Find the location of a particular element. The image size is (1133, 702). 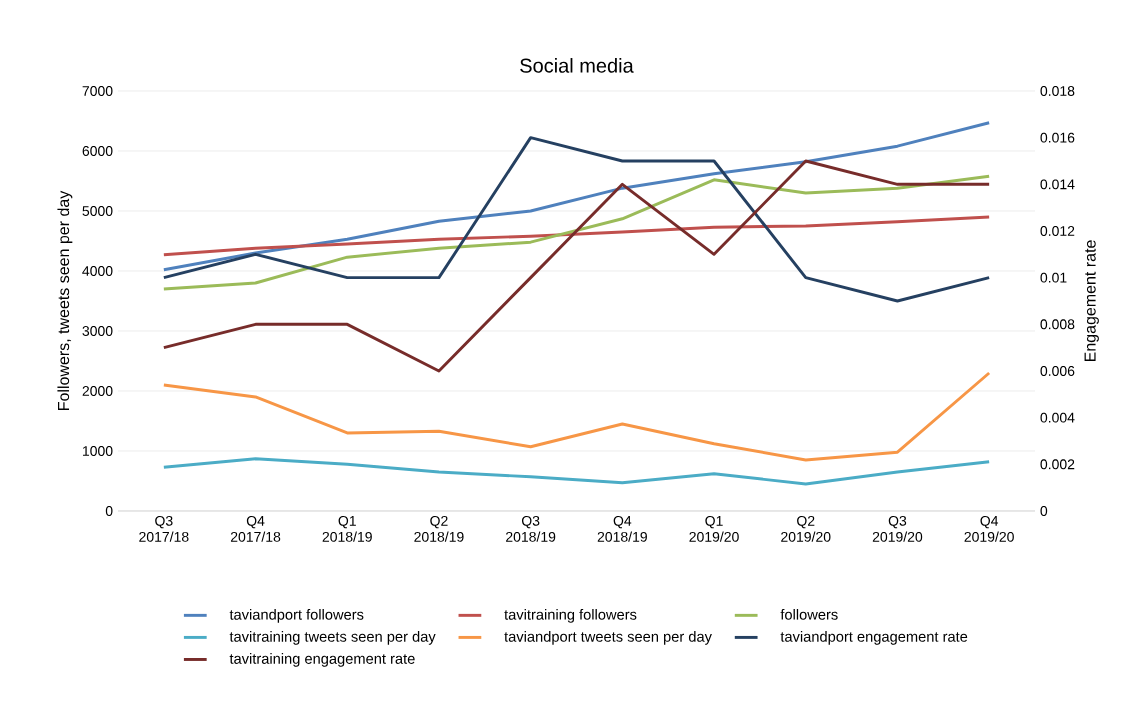

x-tick-label: Q3 2017/18 is located at coordinates (164, 528).